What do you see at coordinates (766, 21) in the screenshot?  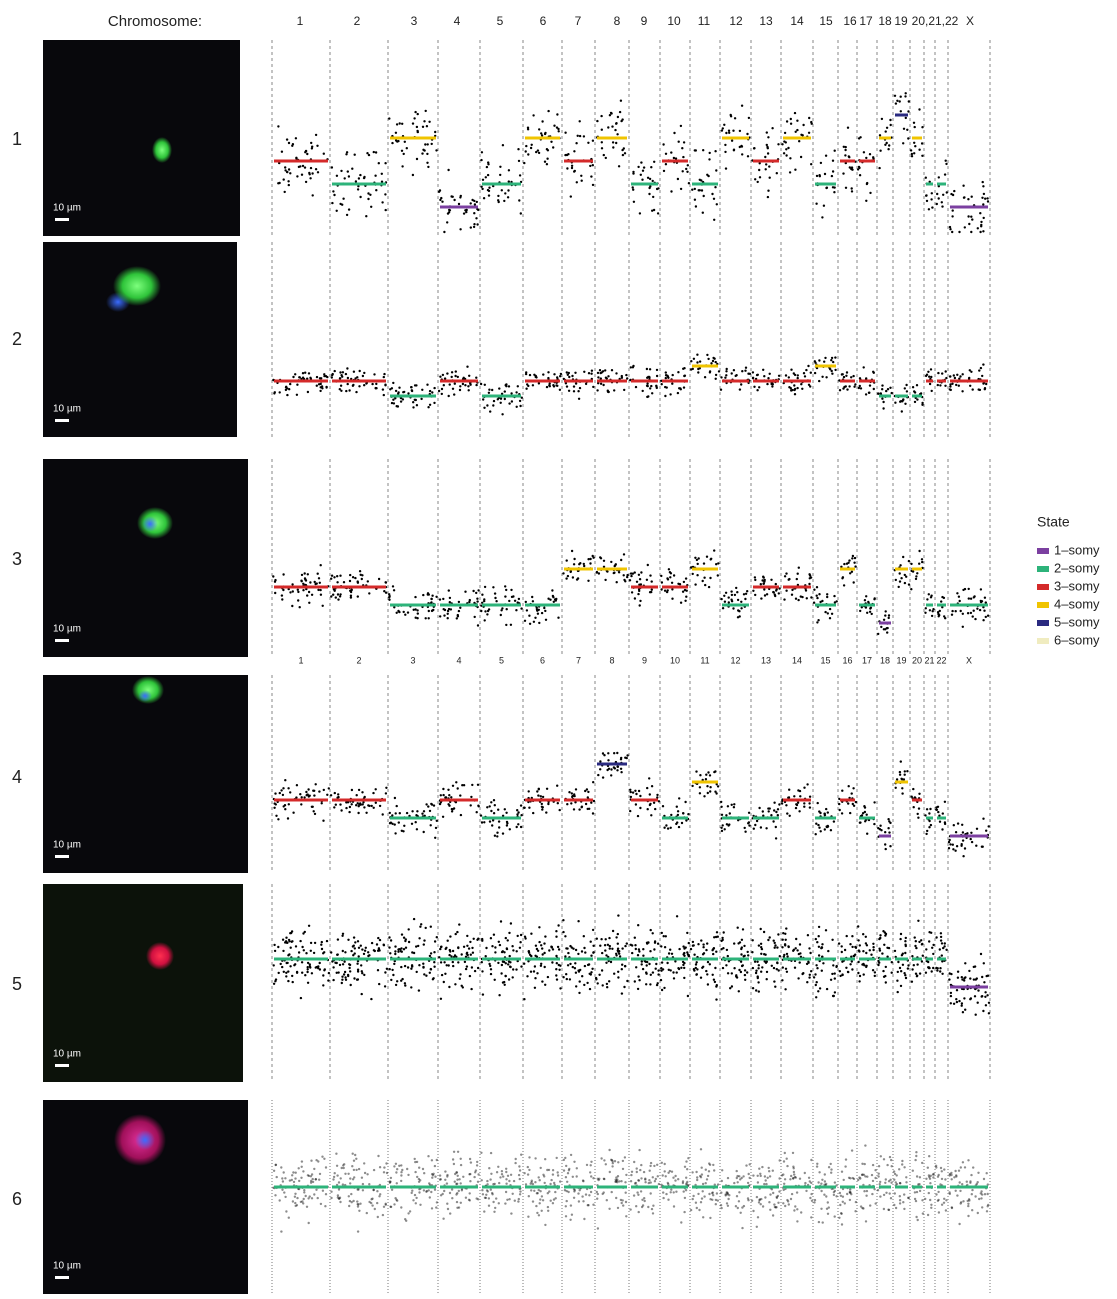 I see `chromosome-label: 13` at bounding box center [766, 21].